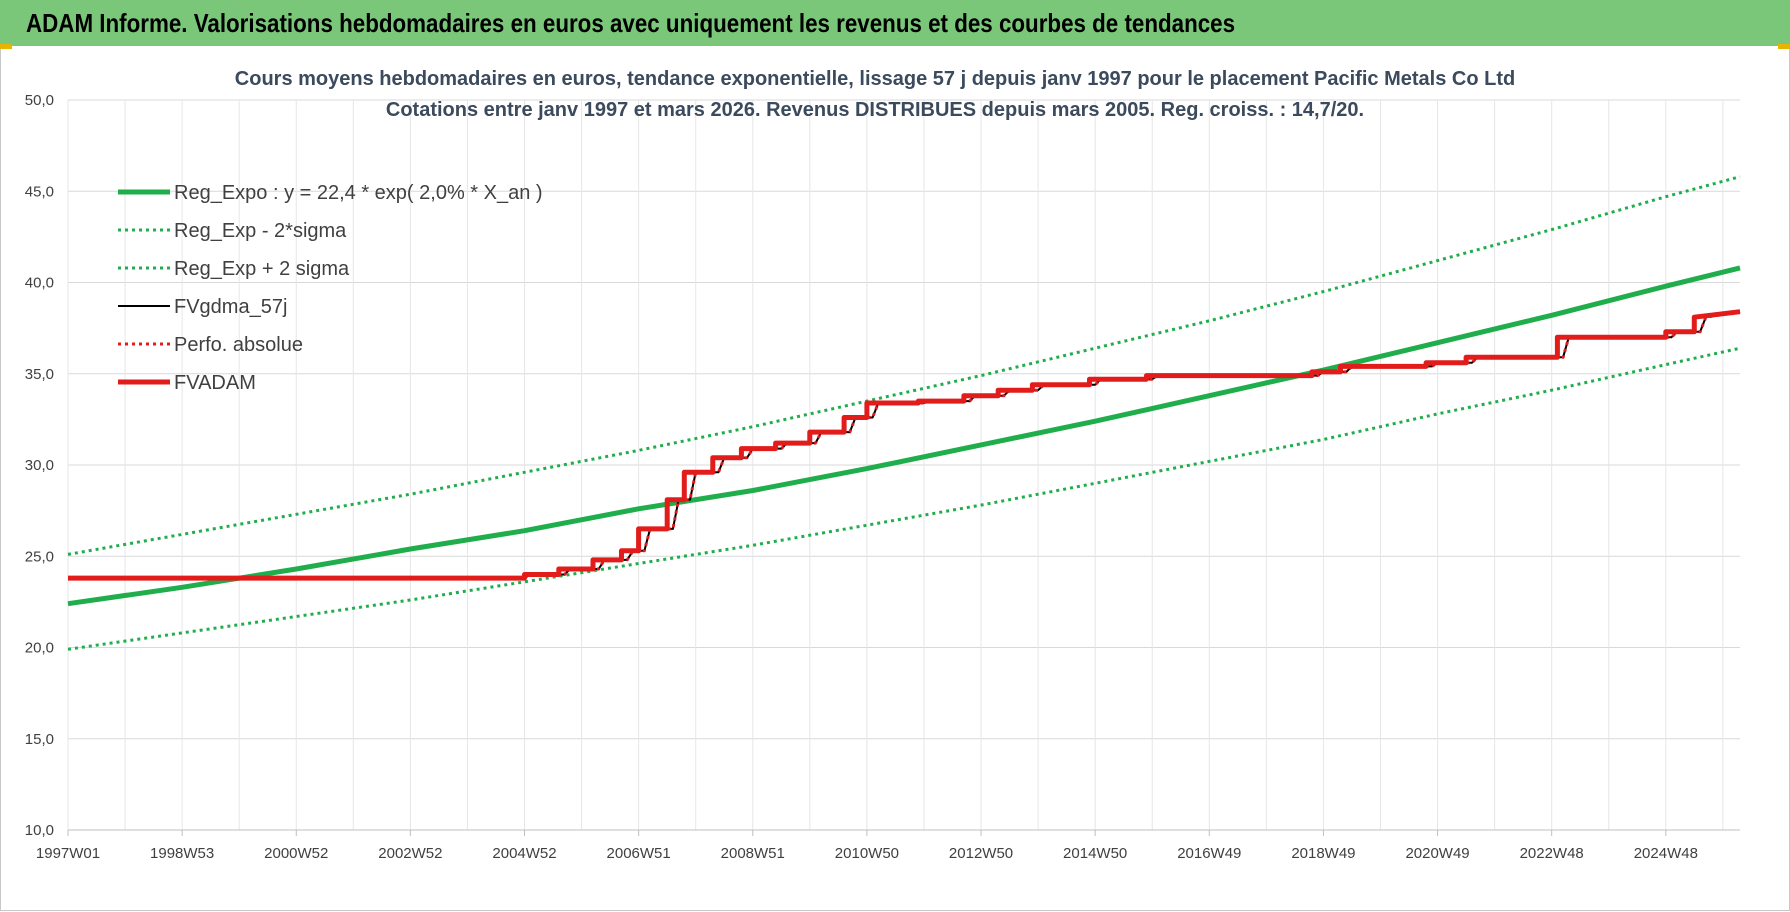 This screenshot has width=1790, height=912. What do you see at coordinates (260, 231) in the screenshot?
I see `legend-label: Reg_Exp - 2*sigma` at bounding box center [260, 231].